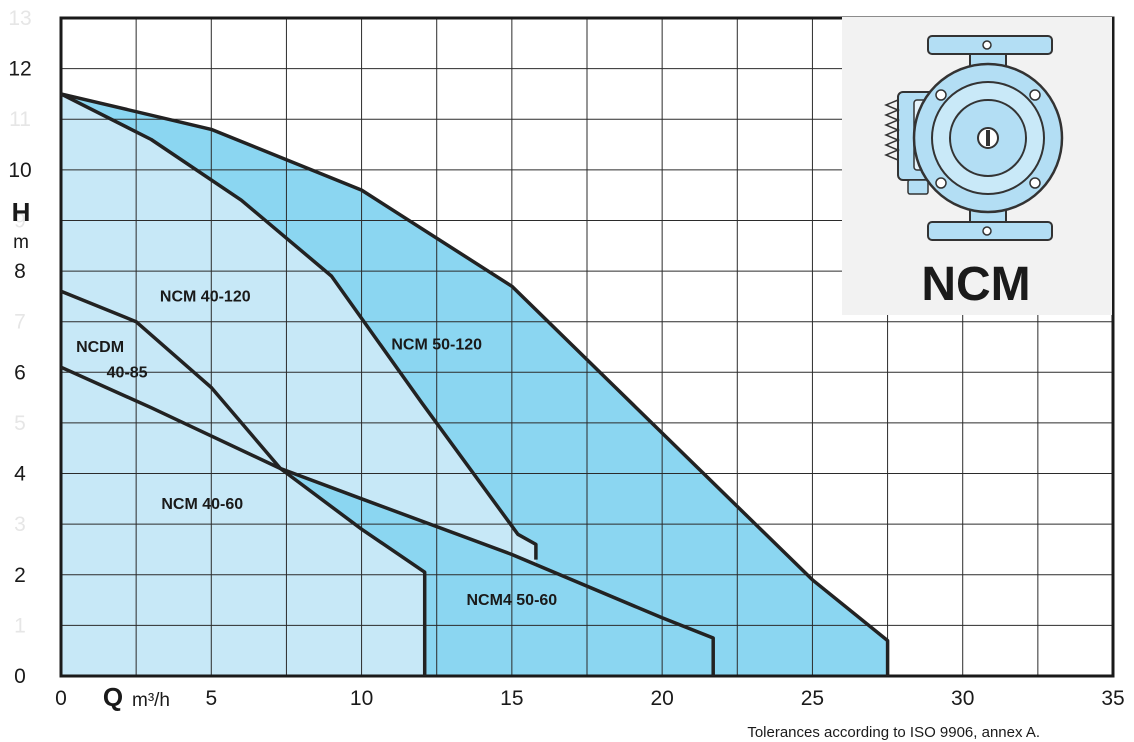  What do you see at coordinates (21, 242) in the screenshot?
I see `y-axis-unit: m` at bounding box center [21, 242].